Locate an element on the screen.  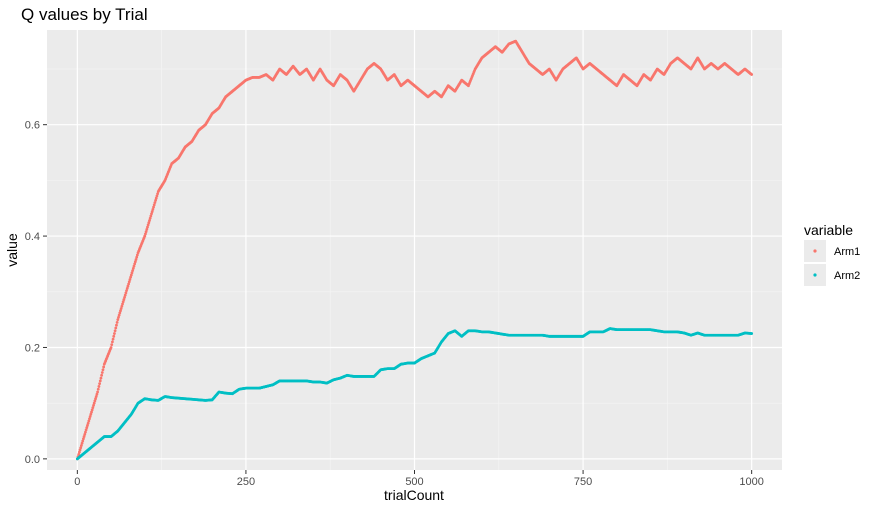
legend-label-arm2: Arm2 is located at coordinates (847, 276).